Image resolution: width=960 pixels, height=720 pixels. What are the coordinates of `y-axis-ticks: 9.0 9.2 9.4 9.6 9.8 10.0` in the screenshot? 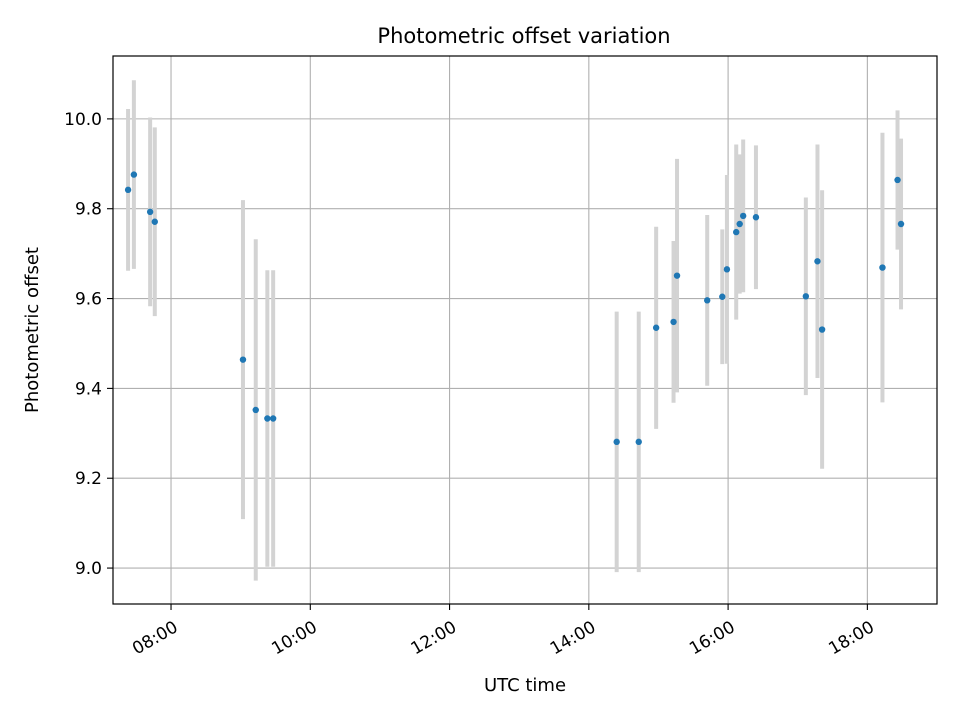 It's located at (88, 344).